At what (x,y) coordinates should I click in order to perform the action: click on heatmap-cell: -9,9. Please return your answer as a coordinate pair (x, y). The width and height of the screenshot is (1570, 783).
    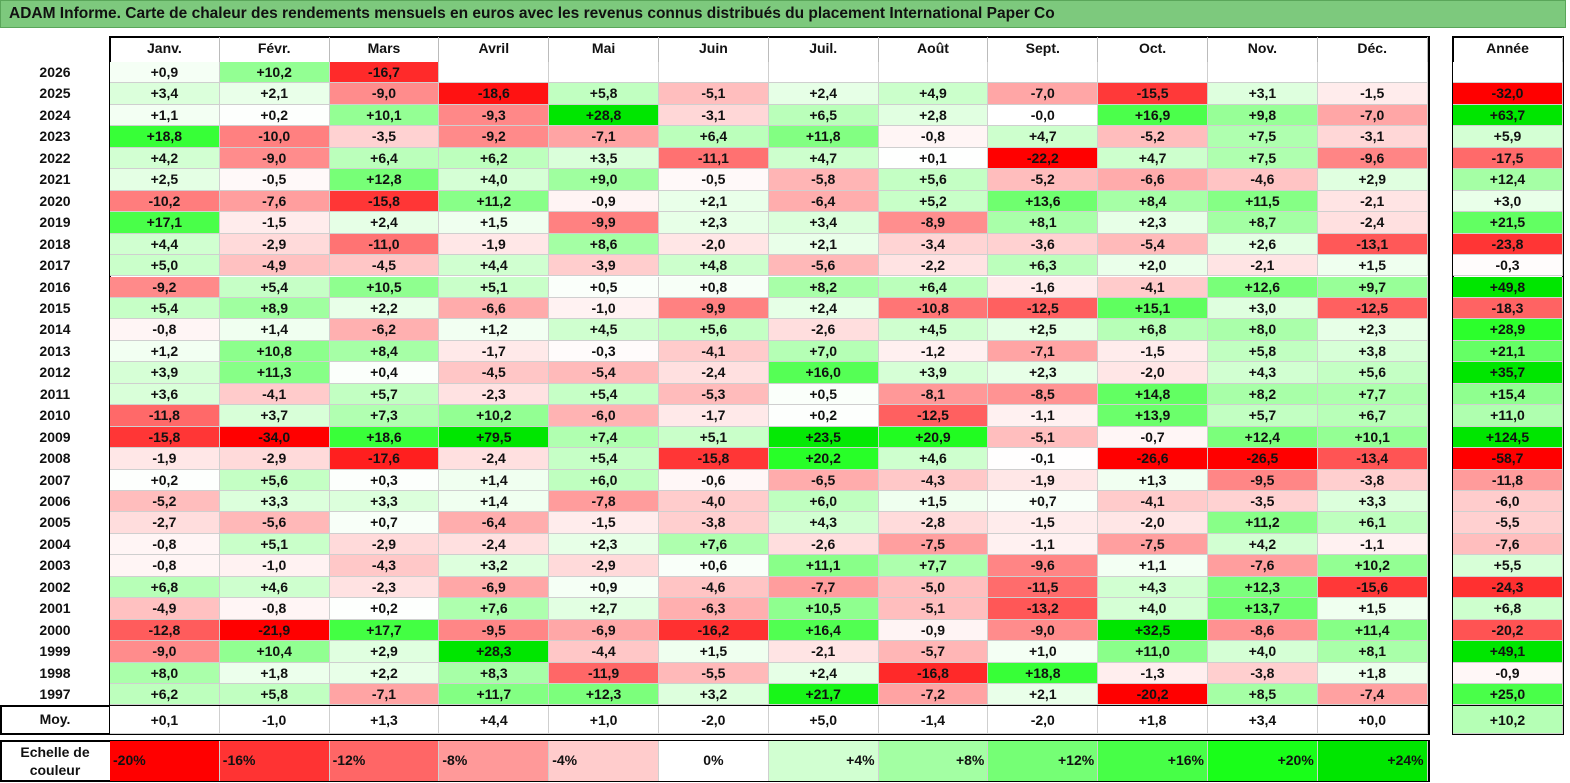
    Looking at the image, I should click on (714, 308).